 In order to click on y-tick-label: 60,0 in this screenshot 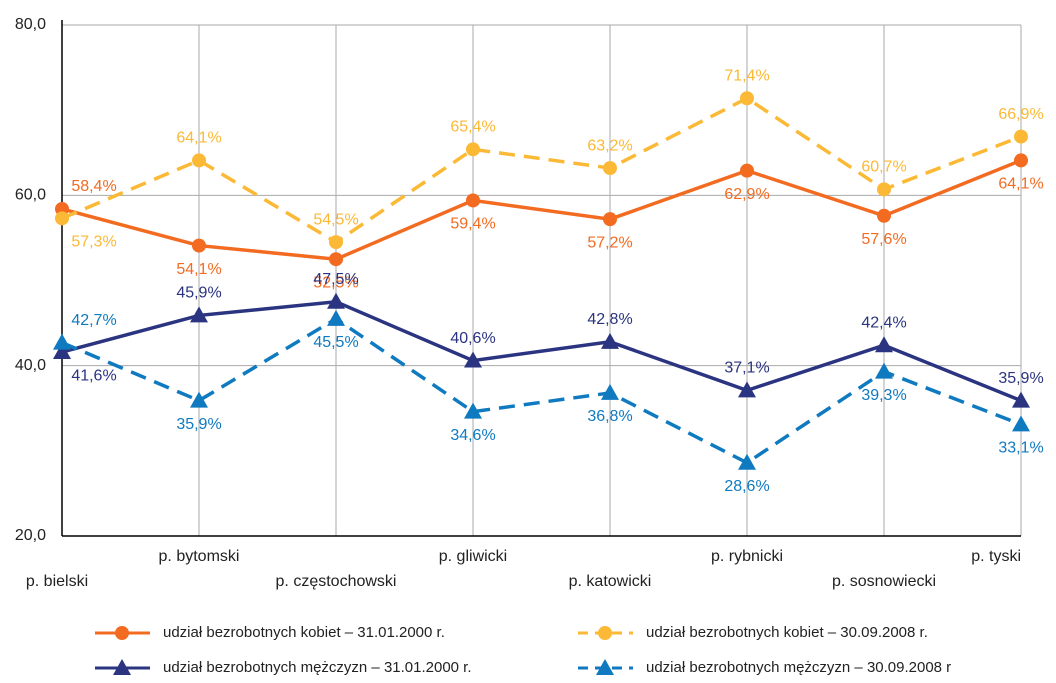, I will do `click(30, 195)`.